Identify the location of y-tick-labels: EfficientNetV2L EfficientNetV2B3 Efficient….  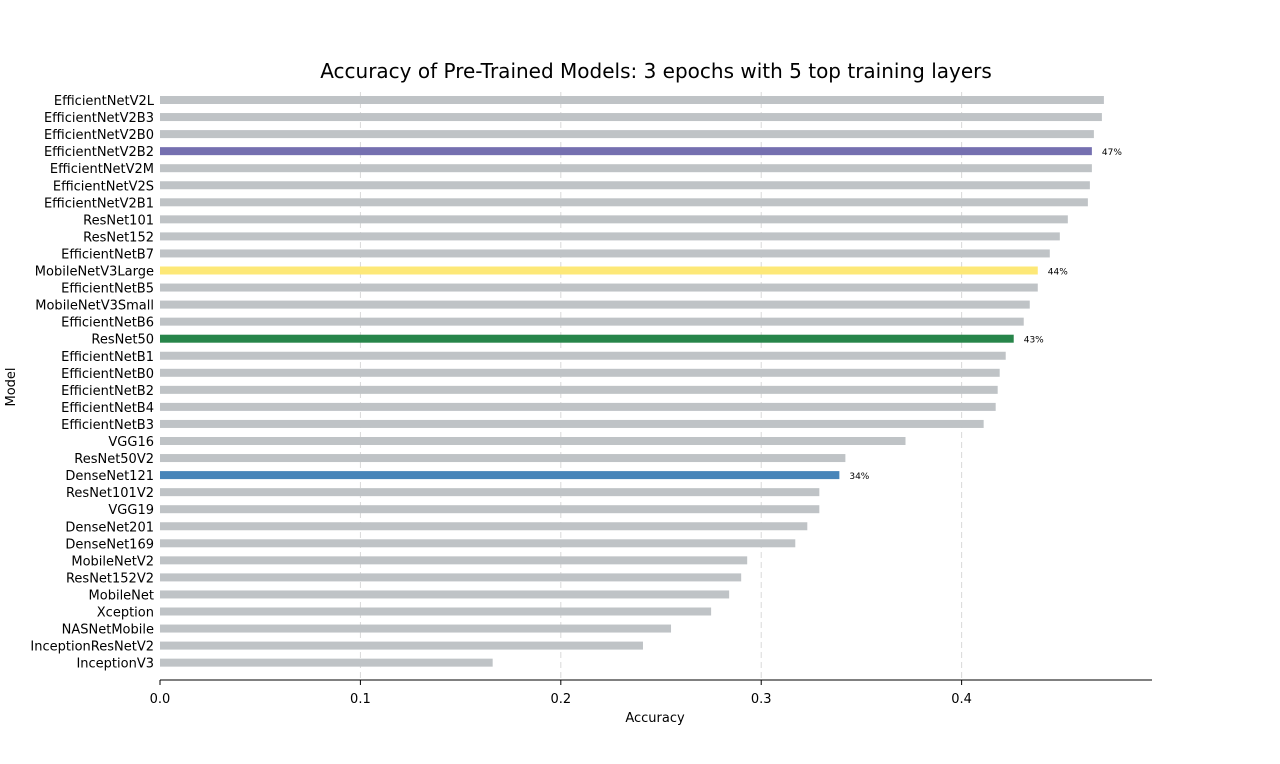
(92, 383).